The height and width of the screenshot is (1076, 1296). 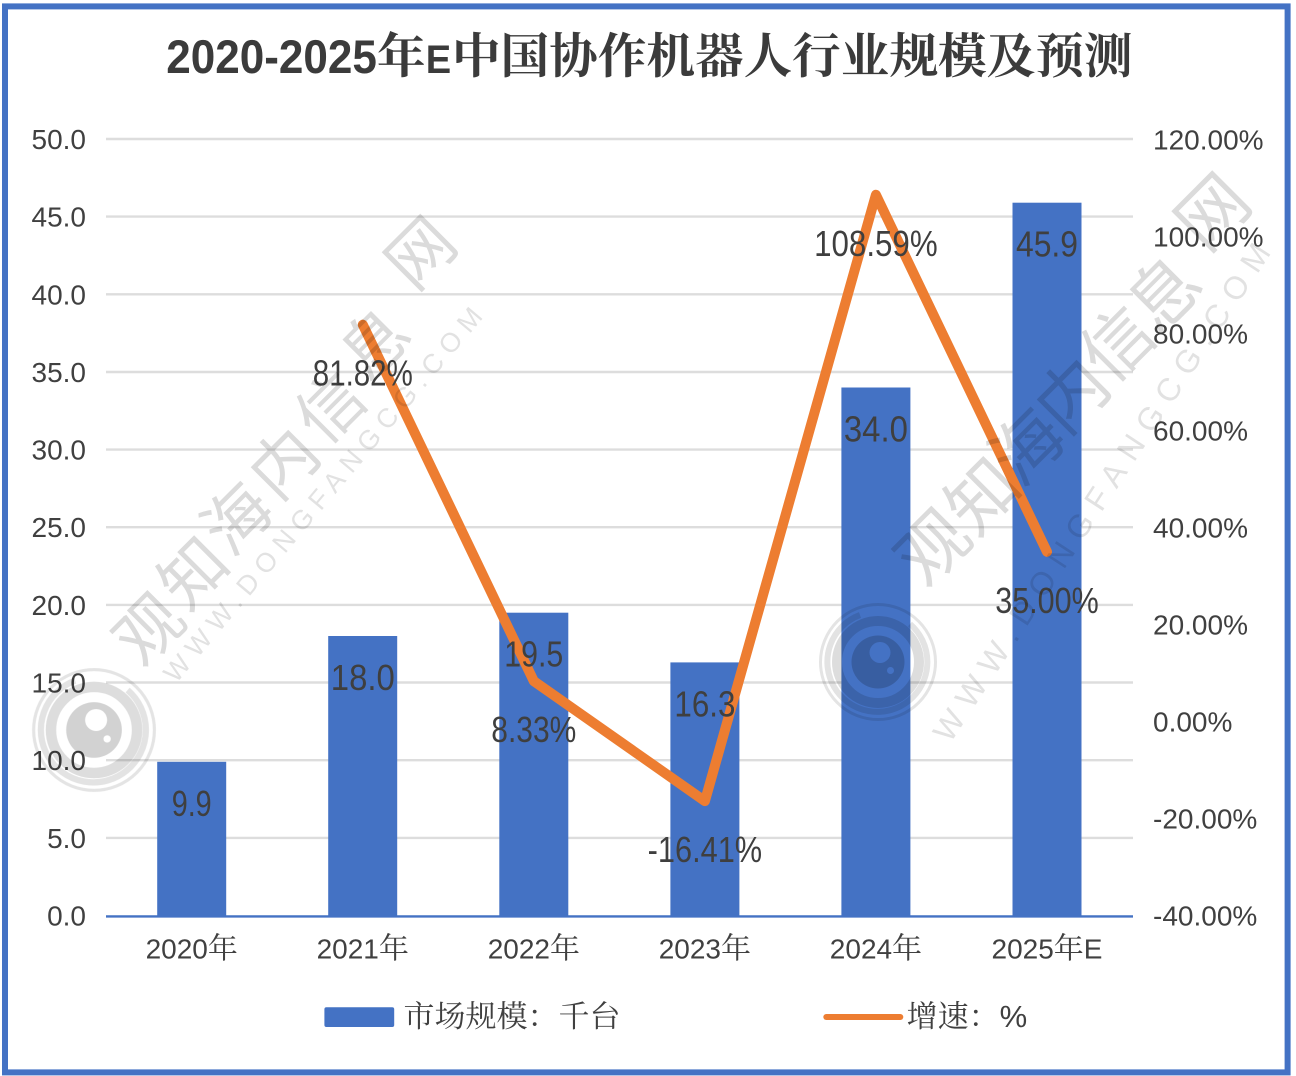 What do you see at coordinates (59, 372) in the screenshot?
I see `svg-text: 35.0` at bounding box center [59, 372].